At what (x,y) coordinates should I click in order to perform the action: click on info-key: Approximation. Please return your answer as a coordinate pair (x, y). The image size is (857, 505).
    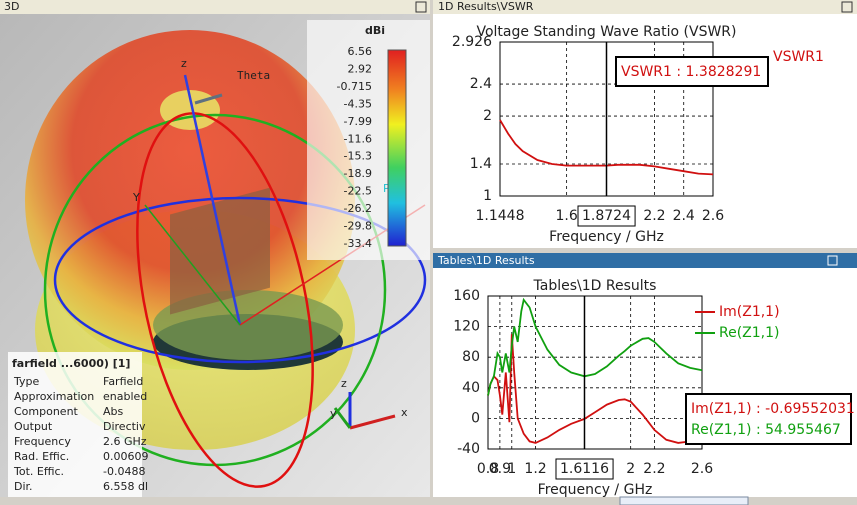
    Looking at the image, I should click on (54, 396).